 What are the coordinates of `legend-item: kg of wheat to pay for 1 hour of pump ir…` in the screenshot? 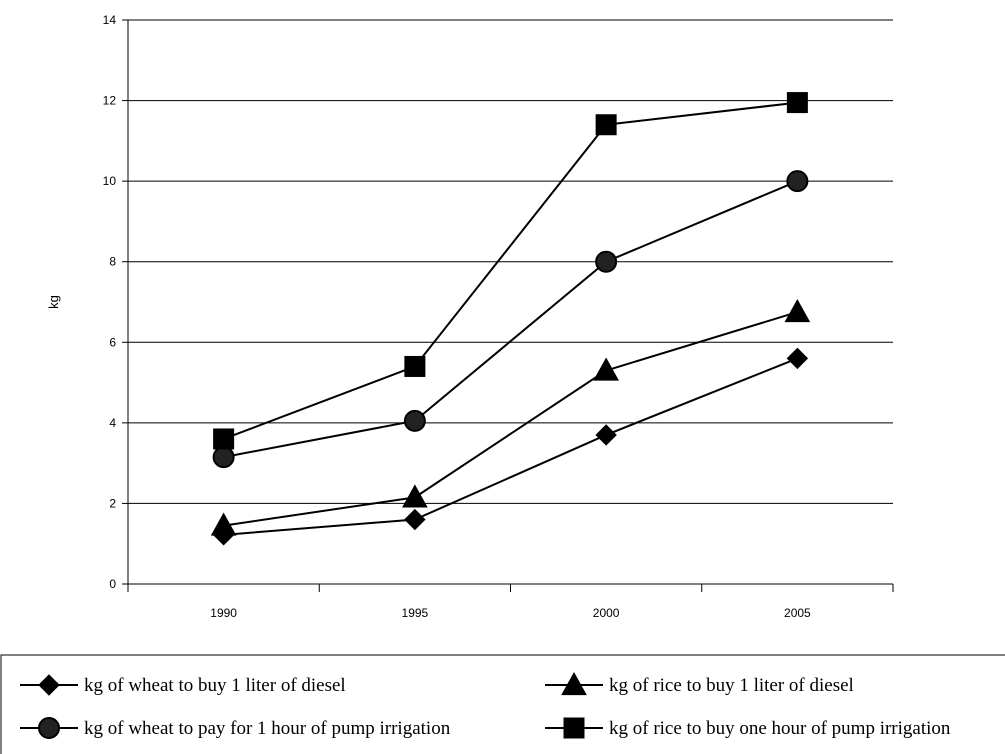 It's located at (235, 728).